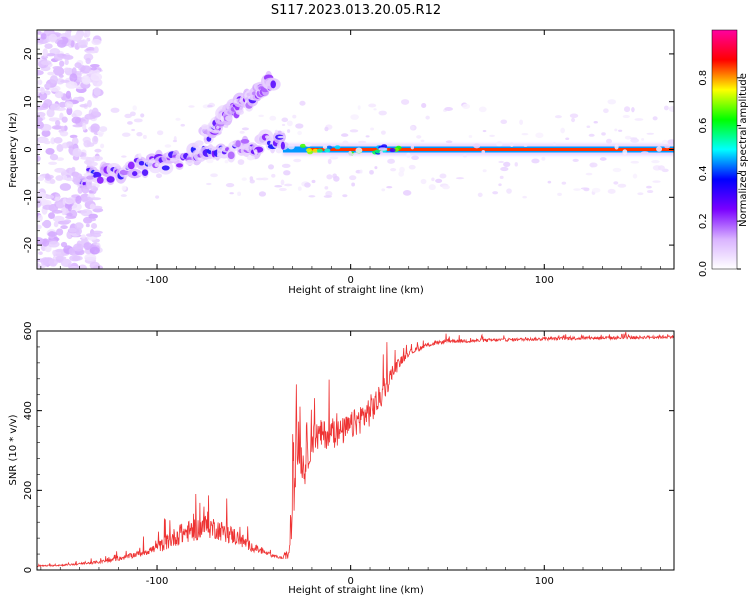 The height and width of the screenshot is (600, 750). Describe the element at coordinates (544, 581) in the screenshot. I see `snr-x-tick-label: 100` at that location.